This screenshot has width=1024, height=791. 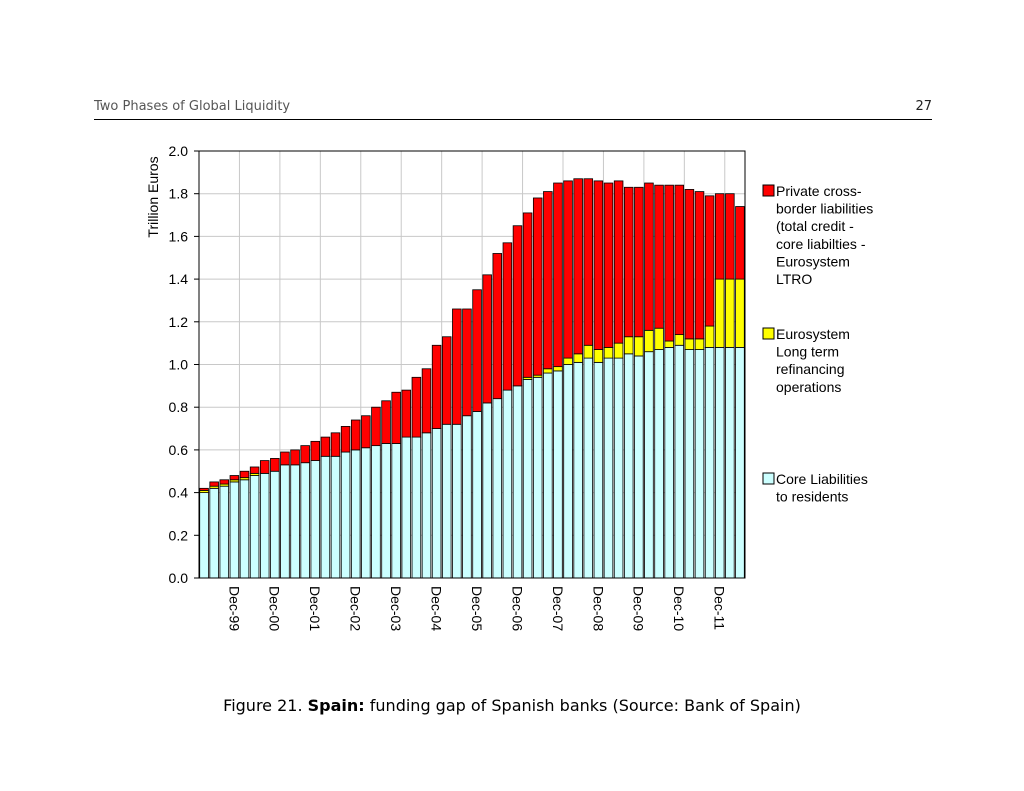 What do you see at coordinates (513, 108) in the screenshot?
I see `running-head: Two Phases of Global Liquidity 27` at bounding box center [513, 108].